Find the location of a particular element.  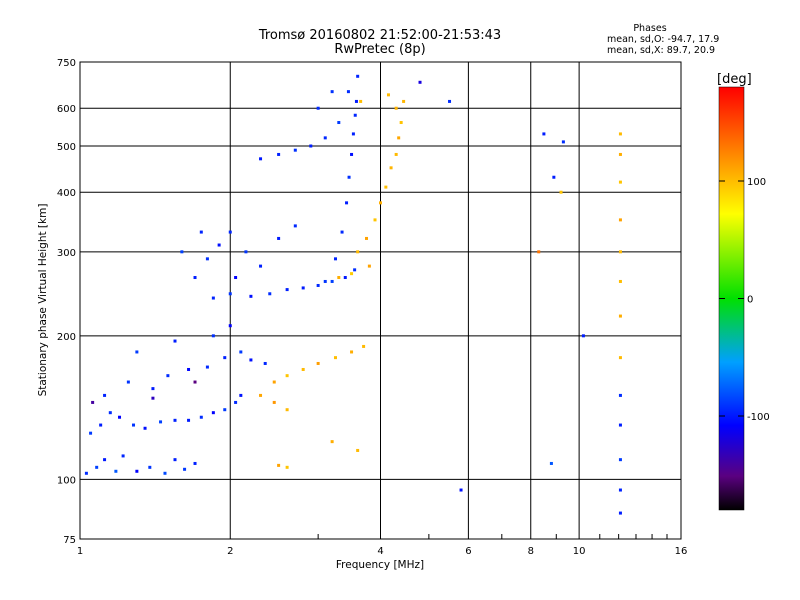

chart-subtitle: RwPretec (8p) is located at coordinates (379, 49).